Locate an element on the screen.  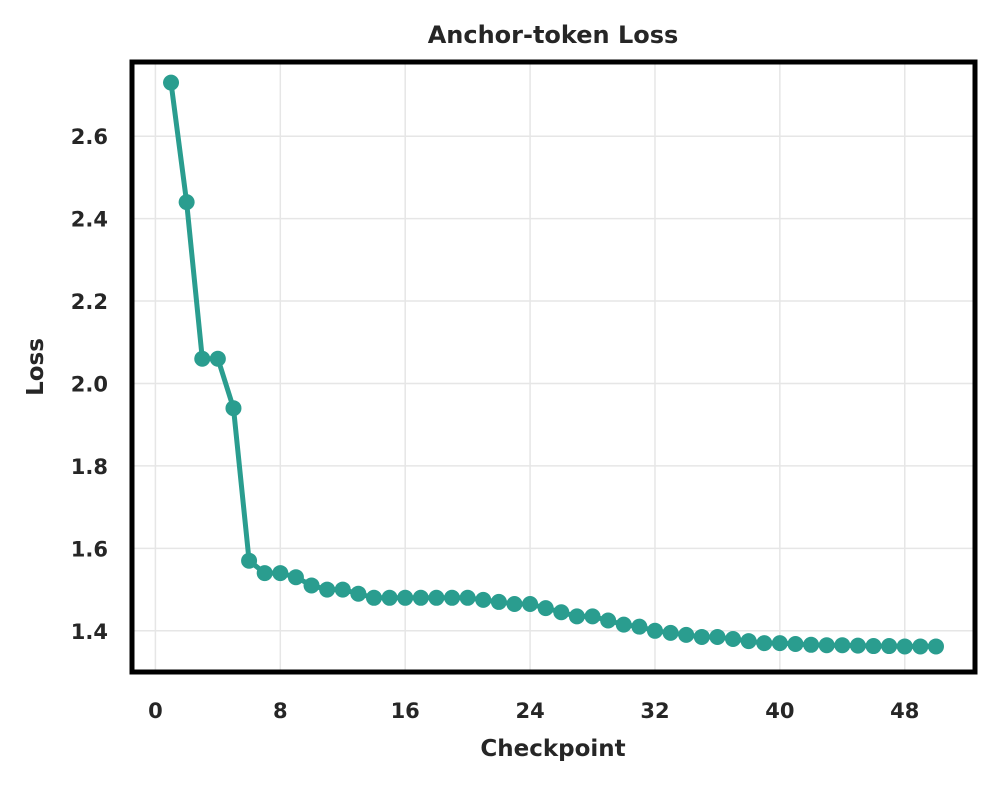
x-tick-label: 16 is located at coordinates (405, 711).